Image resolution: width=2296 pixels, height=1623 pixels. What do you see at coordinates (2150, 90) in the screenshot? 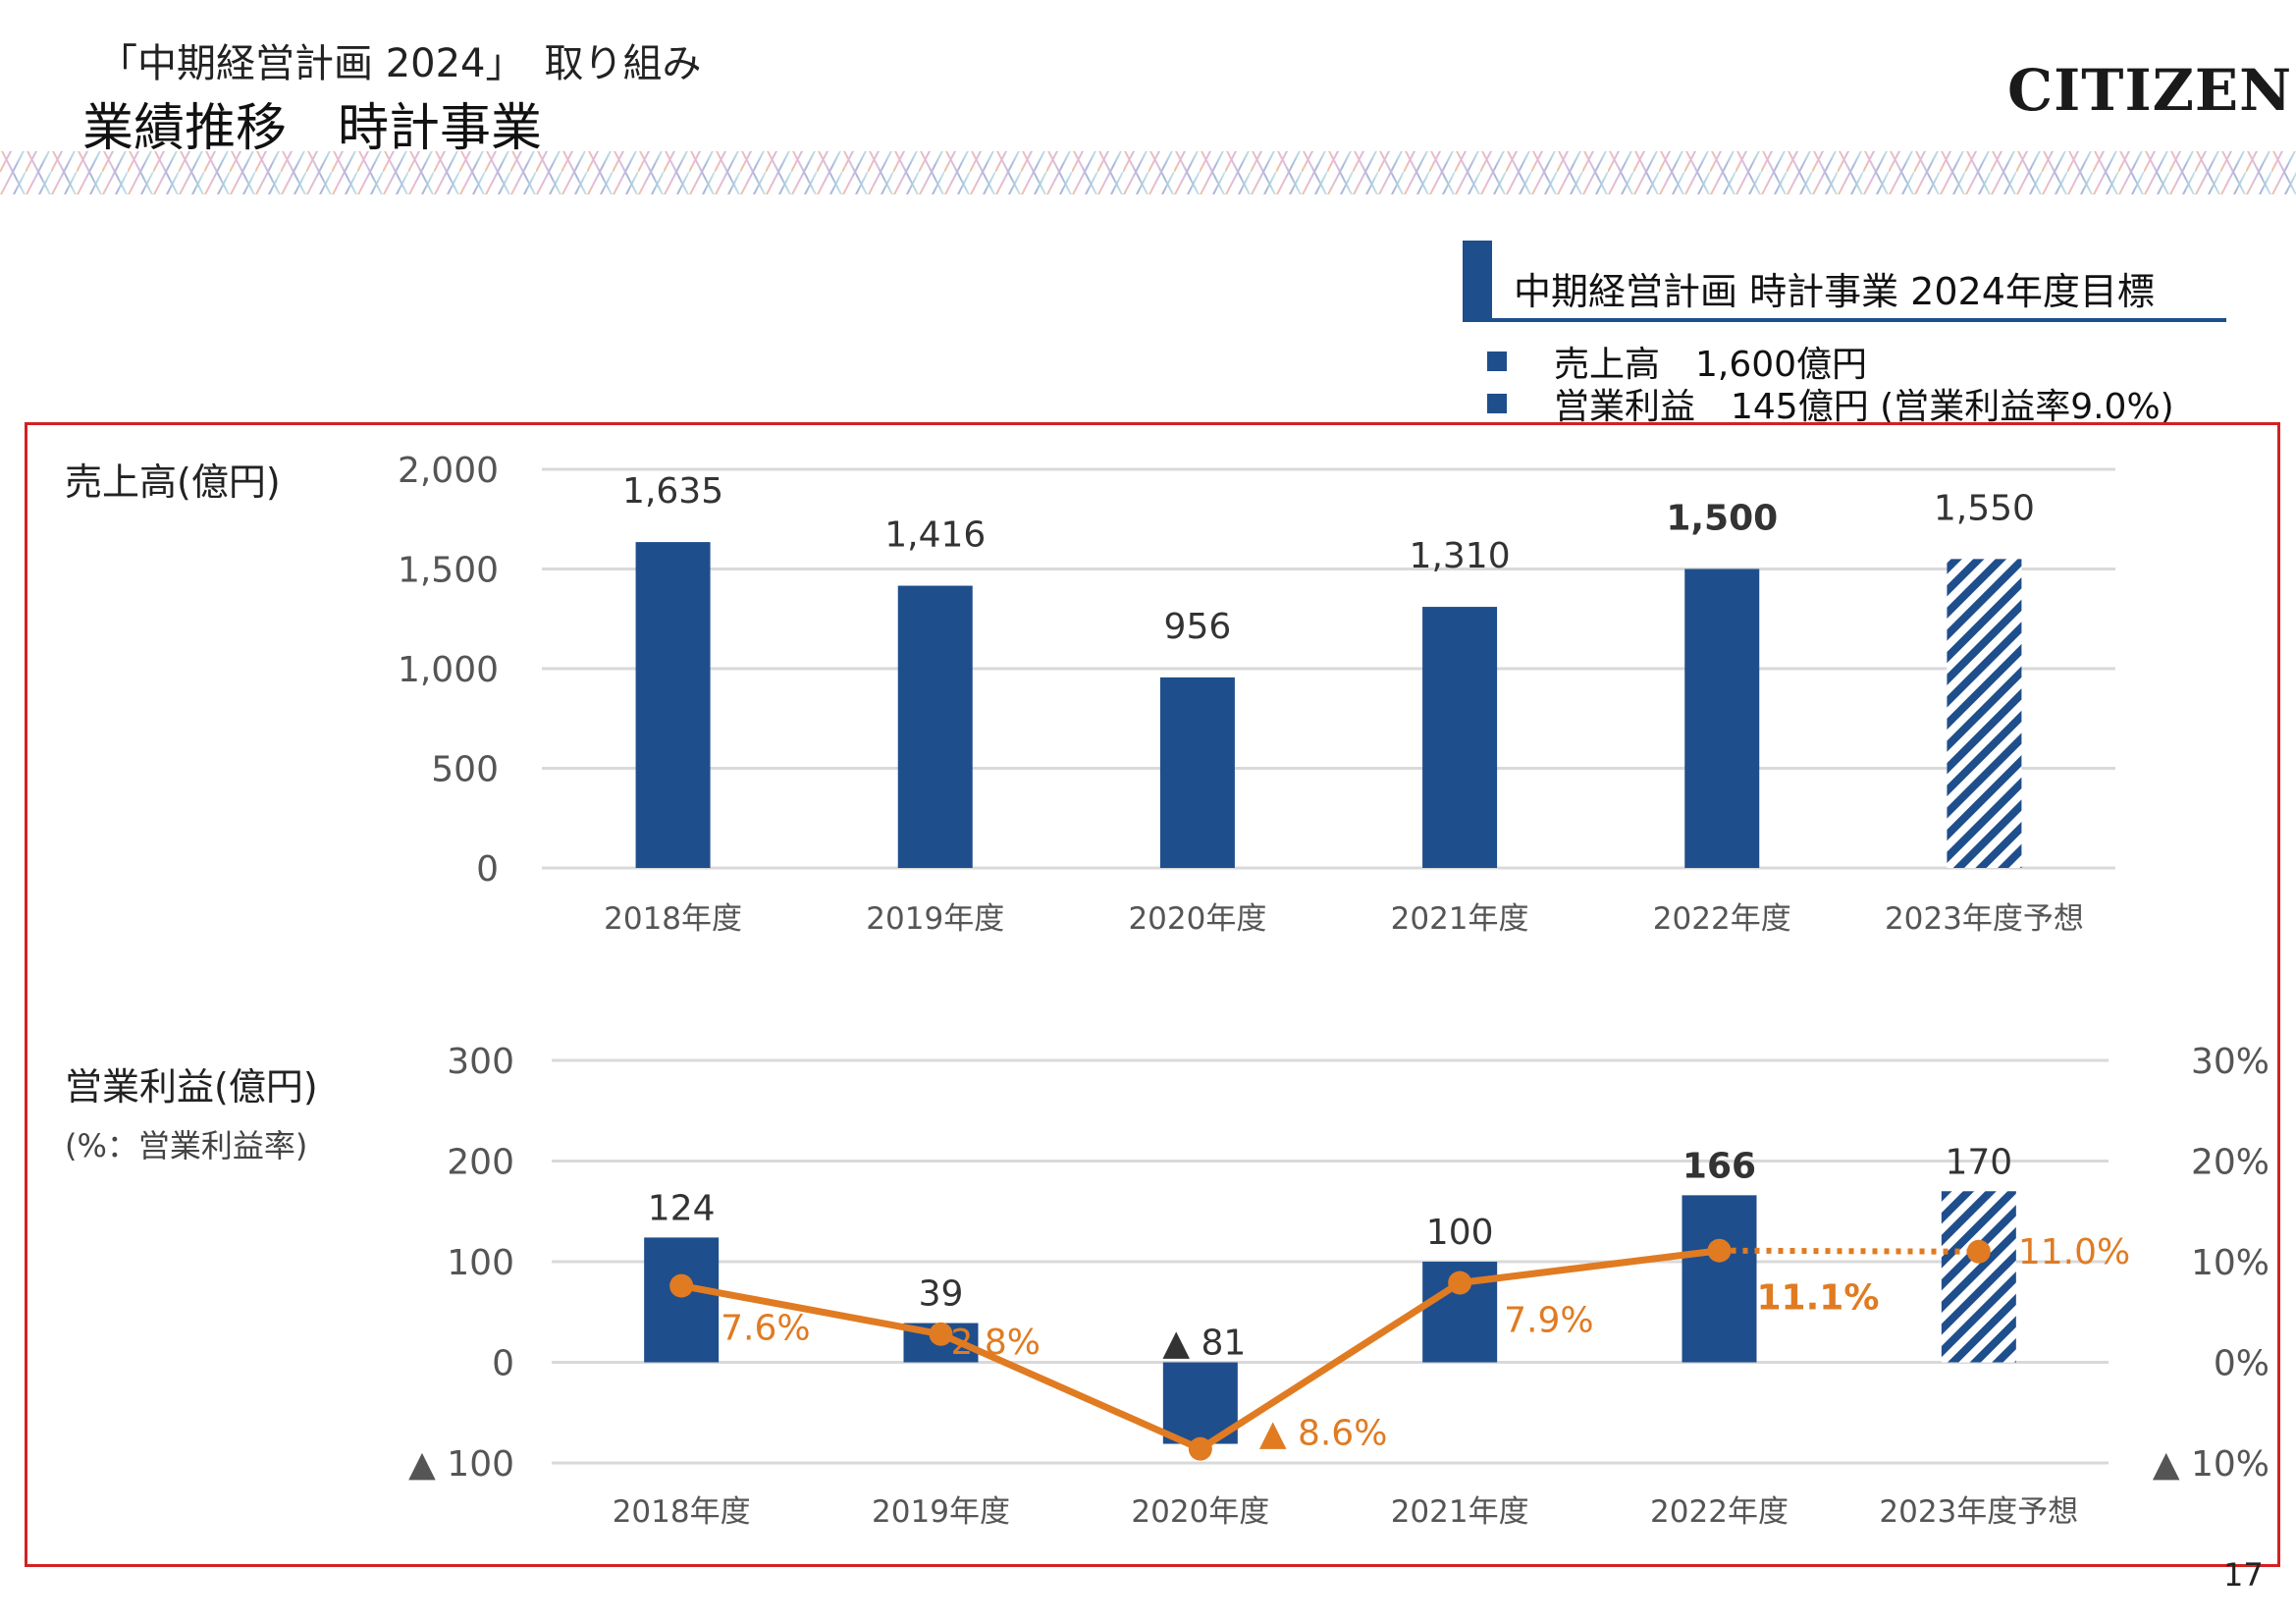
I see `citizen-logo: CITIZEN` at bounding box center [2150, 90].